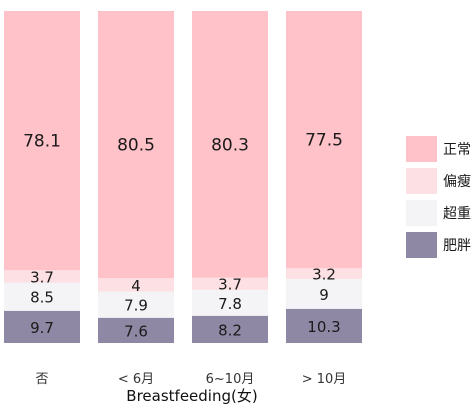 The image size is (476, 413). I want to click on data-label: 8.2, so click(230, 330).